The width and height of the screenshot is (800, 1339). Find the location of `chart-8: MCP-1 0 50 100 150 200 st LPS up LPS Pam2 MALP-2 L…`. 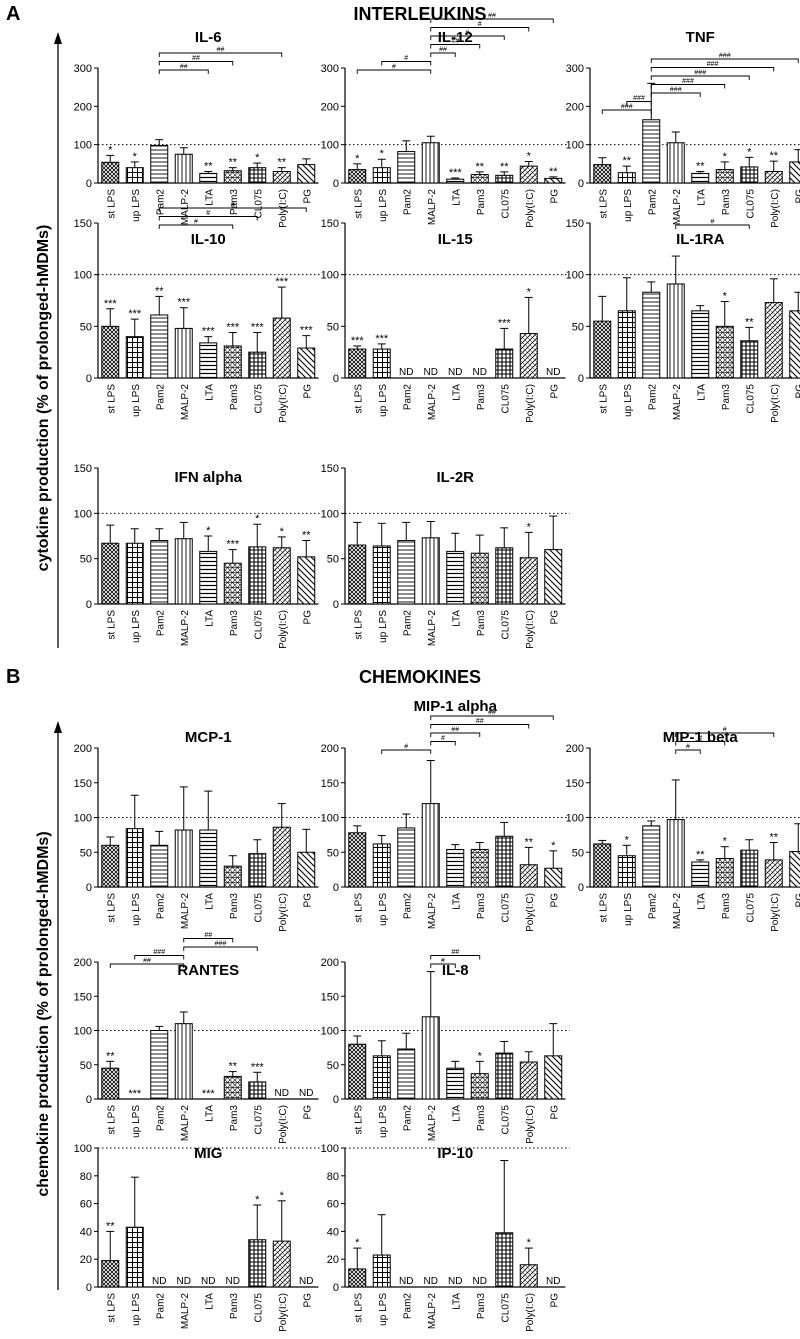

chart-8: MCP-1 0 50 100 150 200 st LPS up LPS Pam2 MALP-2 L… is located at coordinates (198, 830).